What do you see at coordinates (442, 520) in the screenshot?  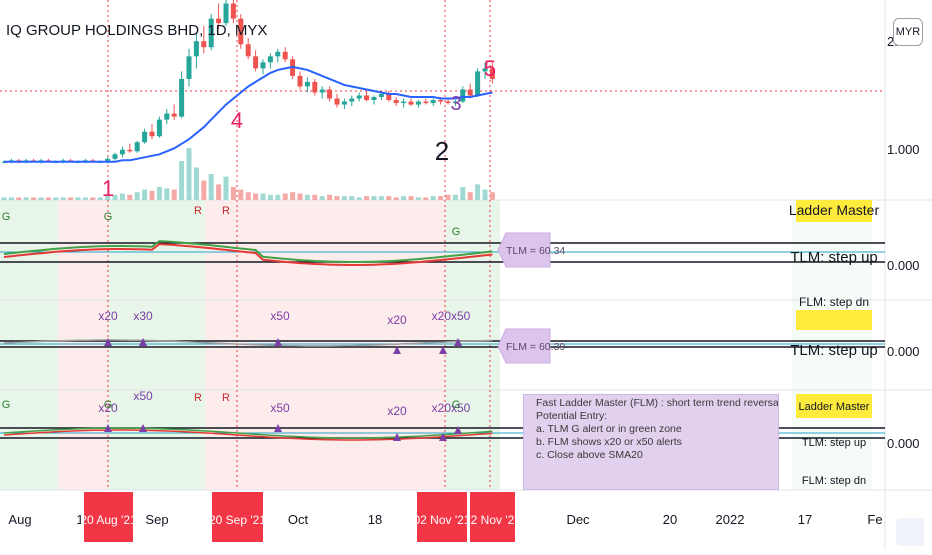 I see `highlight-date: 02 Nov '21` at bounding box center [442, 520].